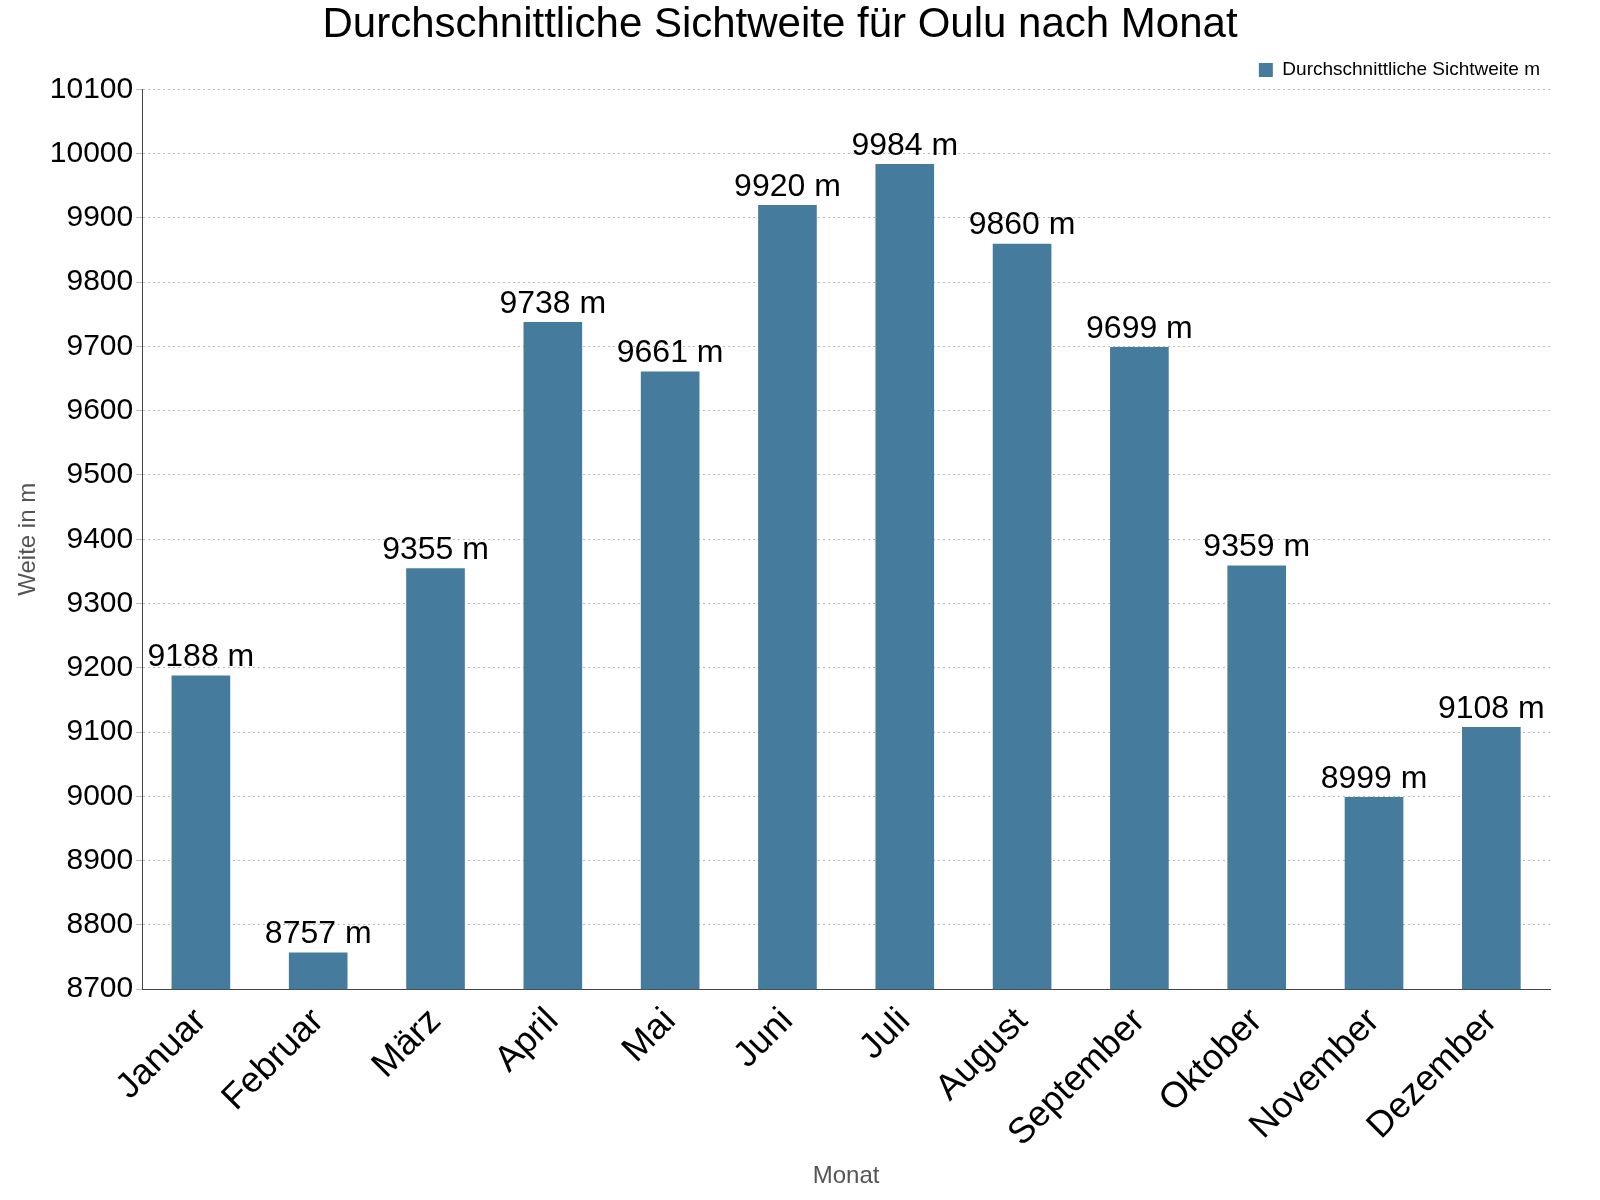 The height and width of the screenshot is (1200, 1600). What do you see at coordinates (201, 655) in the screenshot?
I see `data-label: 9188 m` at bounding box center [201, 655].